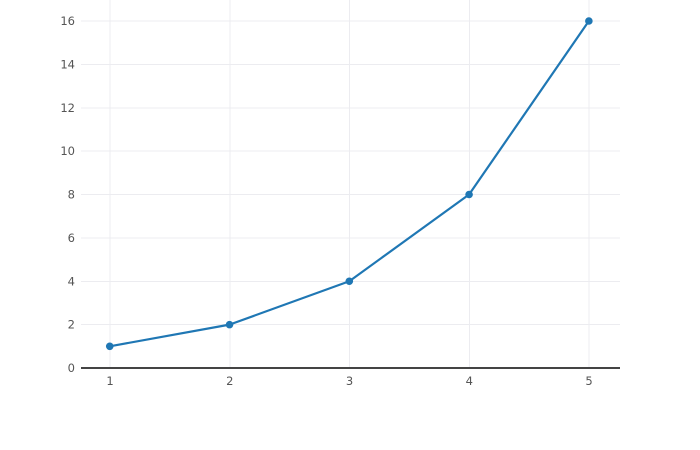 This screenshot has height=450, width=700. What do you see at coordinates (67, 108) in the screenshot?
I see `y-tick-label: 12` at bounding box center [67, 108].